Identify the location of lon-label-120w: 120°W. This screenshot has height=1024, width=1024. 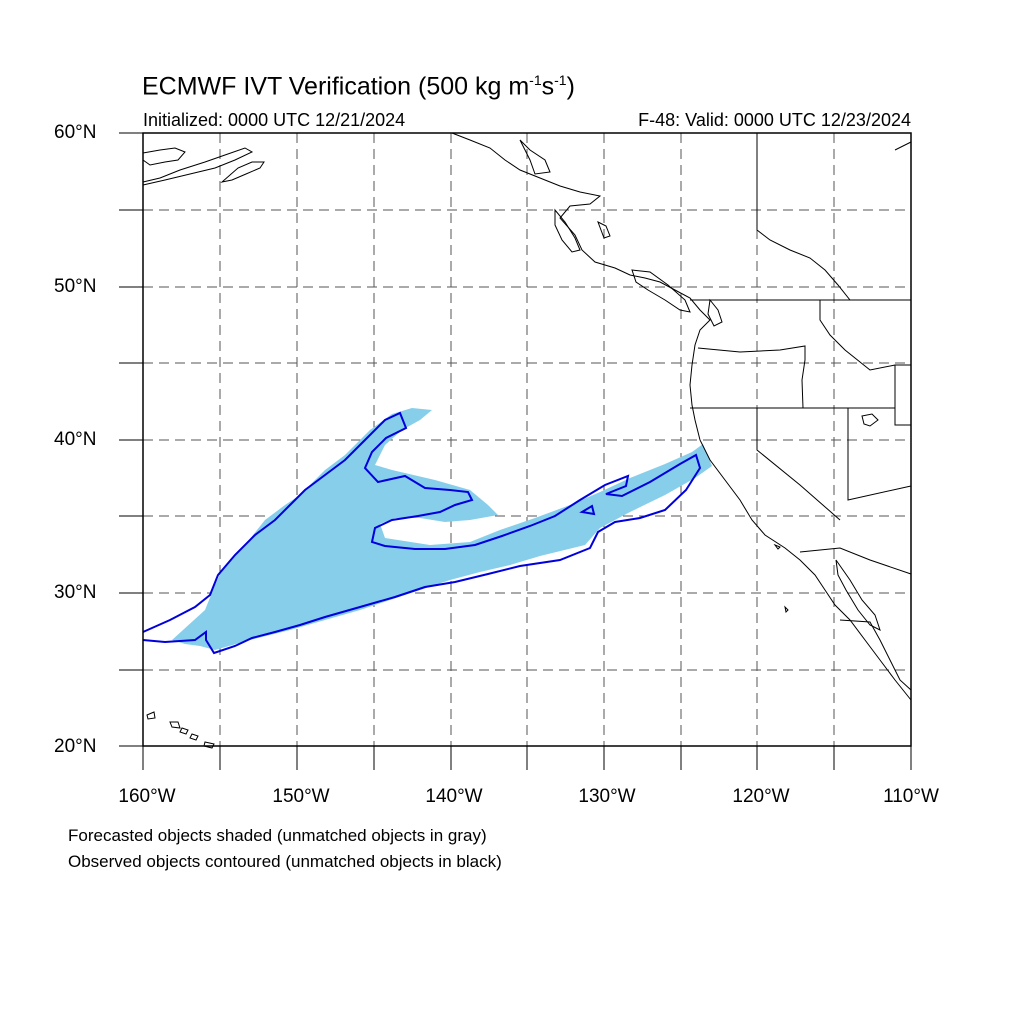
(761, 796).